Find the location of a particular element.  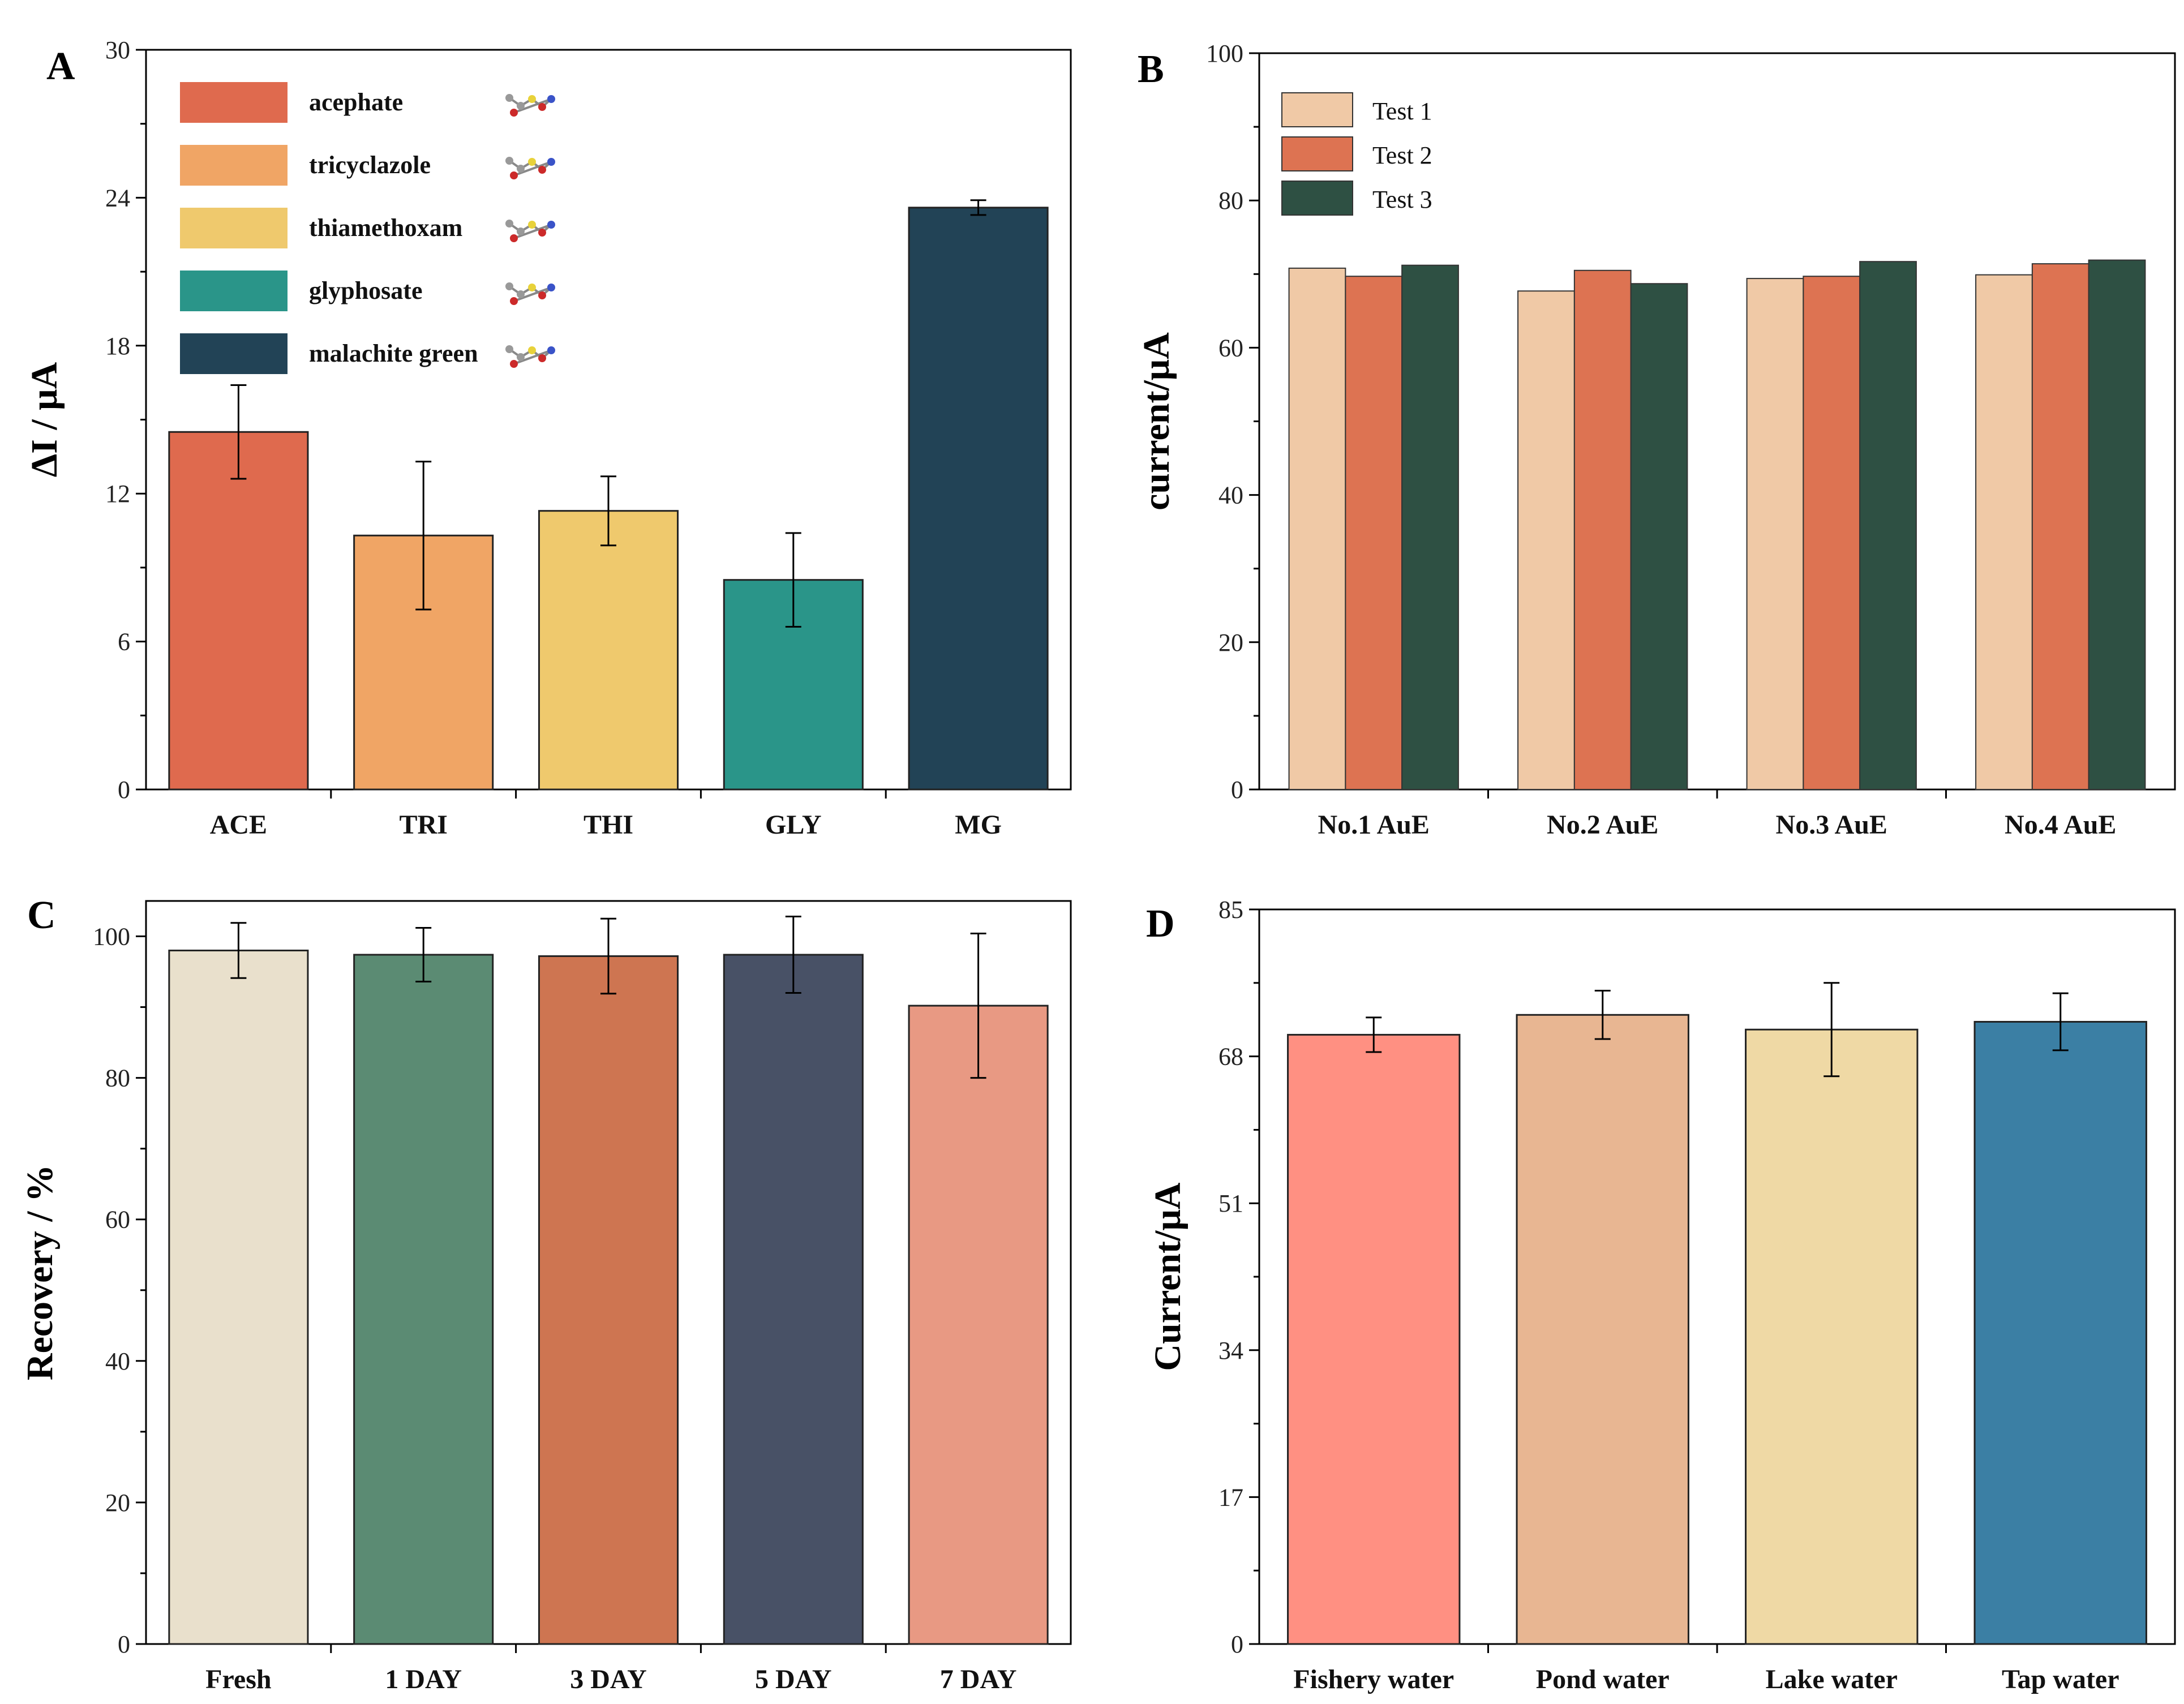

legend-label: Test 3 is located at coordinates (1402, 199).